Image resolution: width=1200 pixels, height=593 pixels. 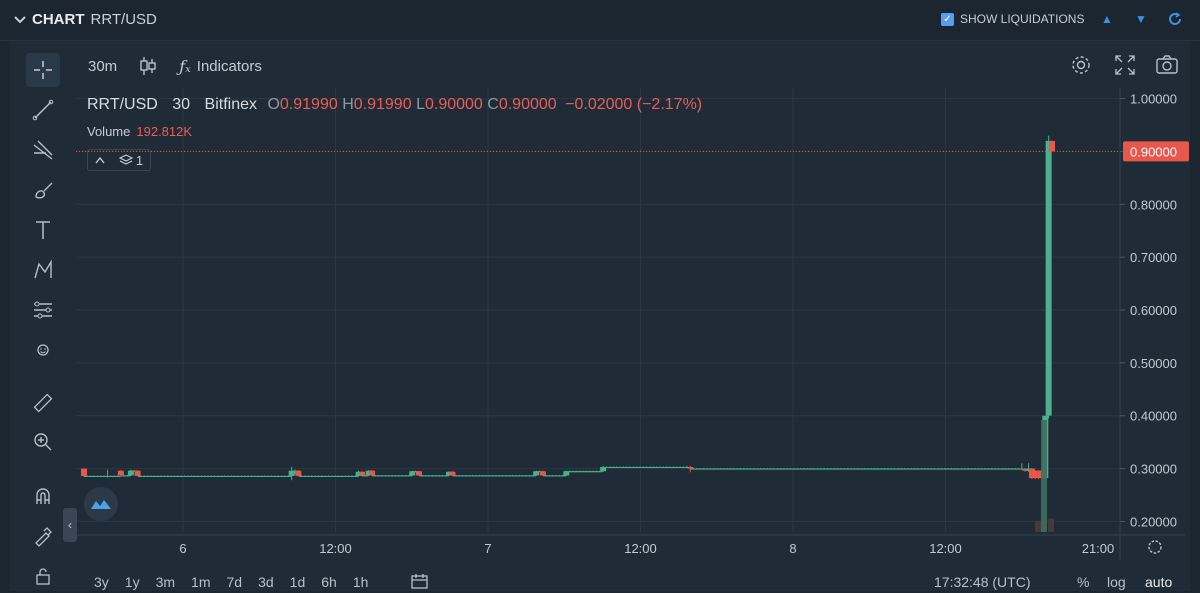 What do you see at coordinates (43, 150) in the screenshot?
I see `fib-tool-icon` at bounding box center [43, 150].